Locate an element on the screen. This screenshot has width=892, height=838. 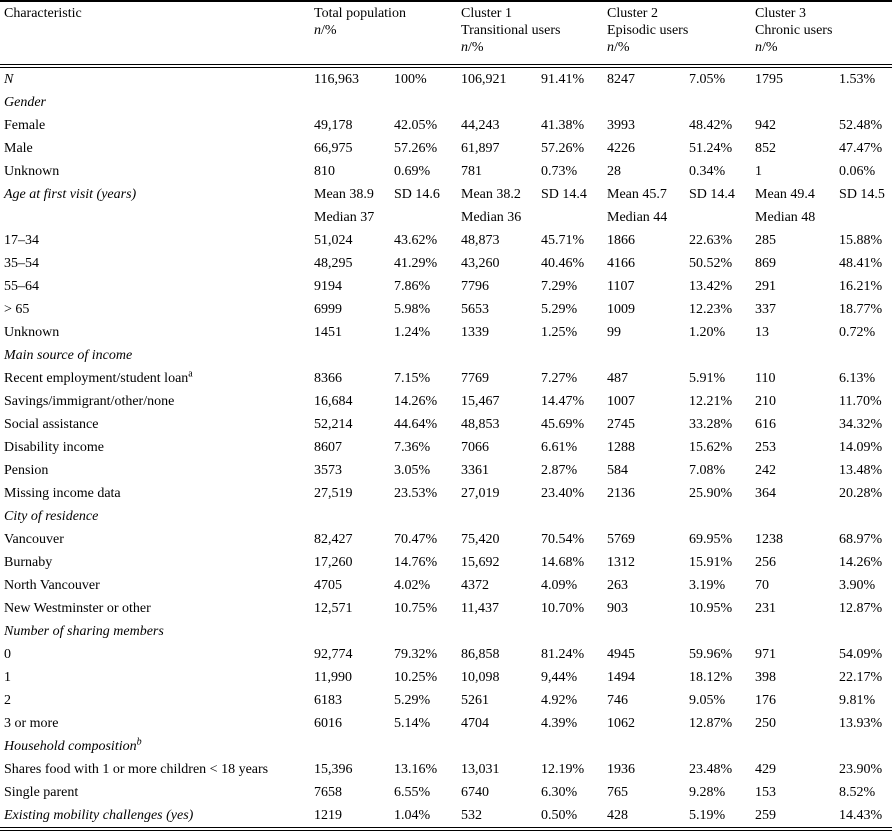
table-cell: 1238 is located at coordinates (769, 539).